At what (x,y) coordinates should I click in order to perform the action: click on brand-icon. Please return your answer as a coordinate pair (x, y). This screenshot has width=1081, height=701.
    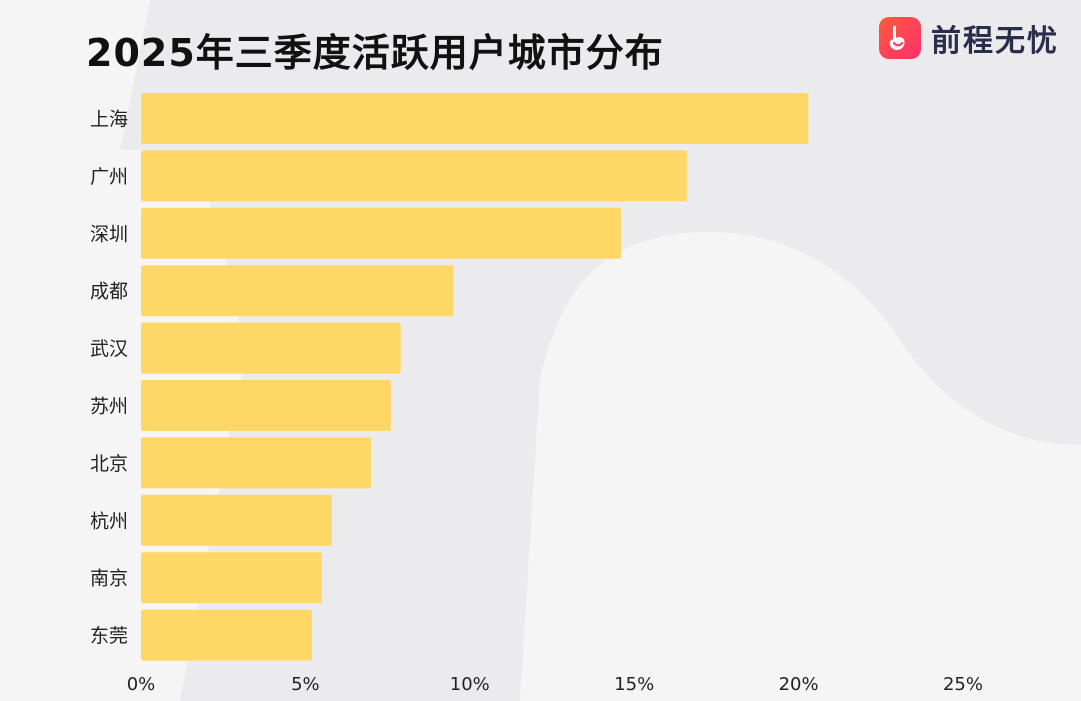
    Looking at the image, I should click on (900, 38).